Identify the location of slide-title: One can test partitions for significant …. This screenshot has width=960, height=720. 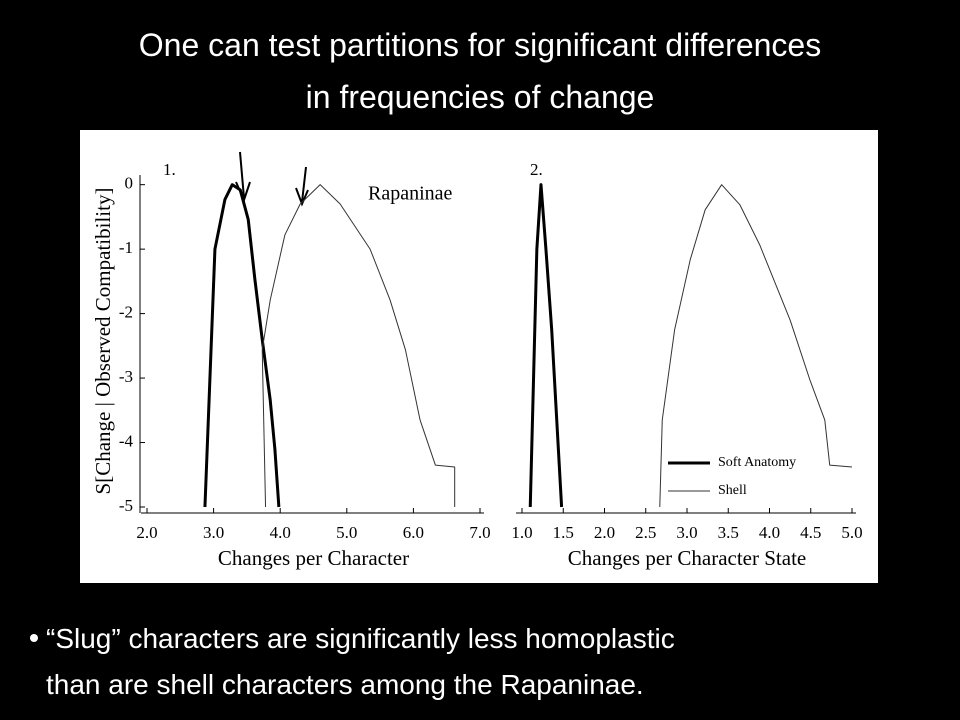
(480, 45).